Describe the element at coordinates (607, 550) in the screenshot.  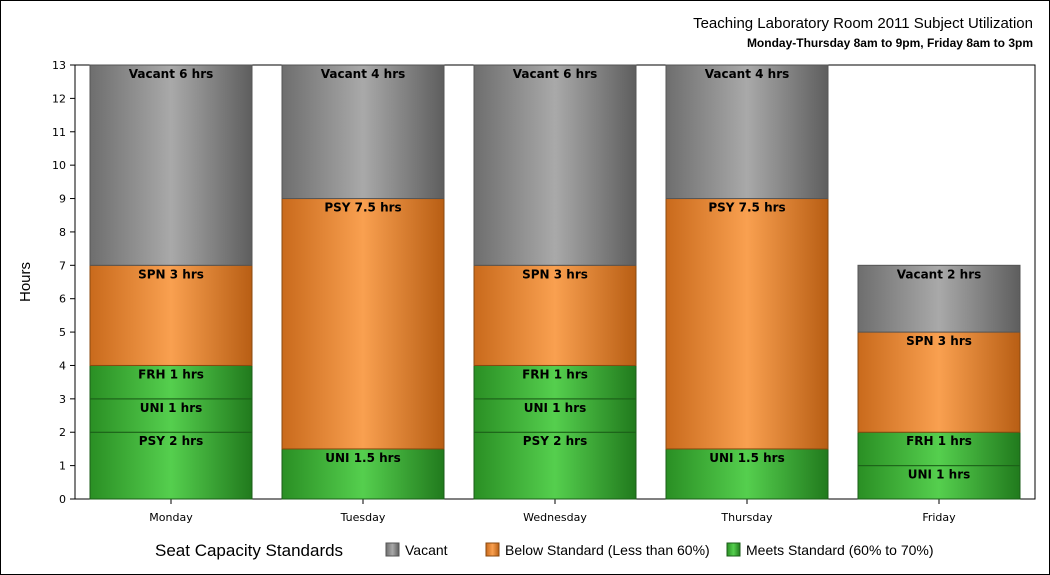
I see `legend-label-below: Below Standard (Less than 60%)` at that location.